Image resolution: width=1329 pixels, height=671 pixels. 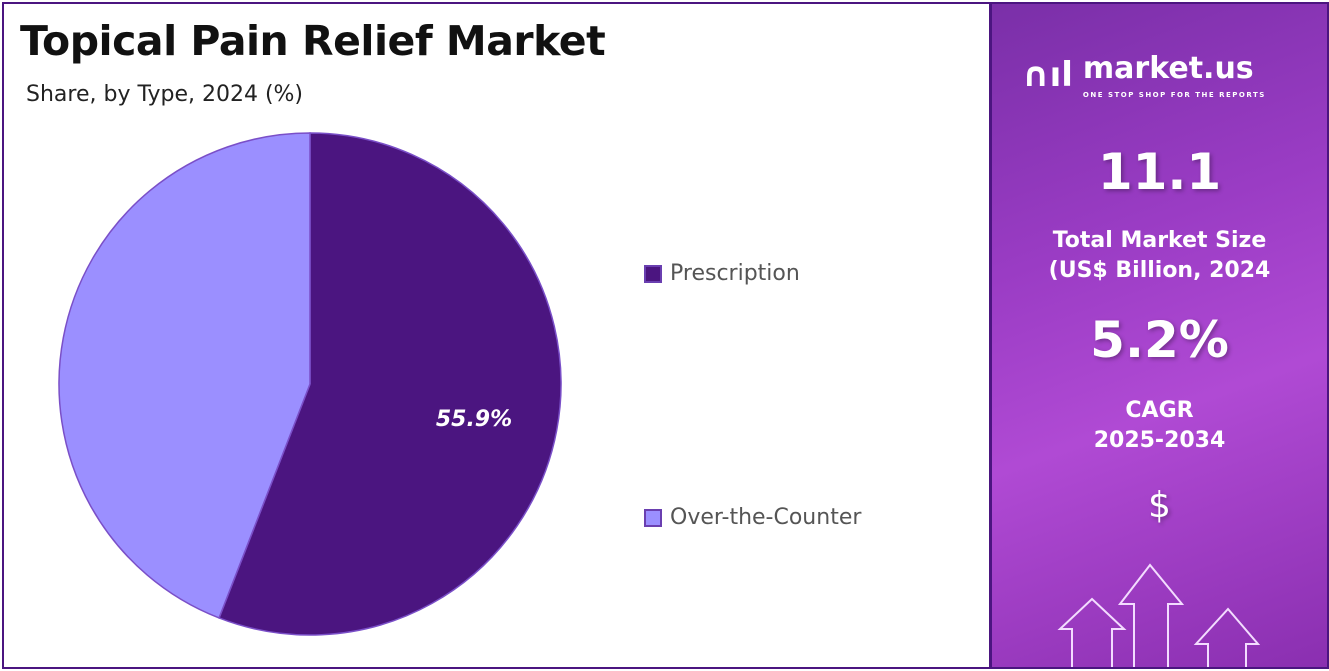 What do you see at coordinates (184, 375) in the screenshot?
I see `pie-slice-over-the-counter` at bounding box center [184, 375].